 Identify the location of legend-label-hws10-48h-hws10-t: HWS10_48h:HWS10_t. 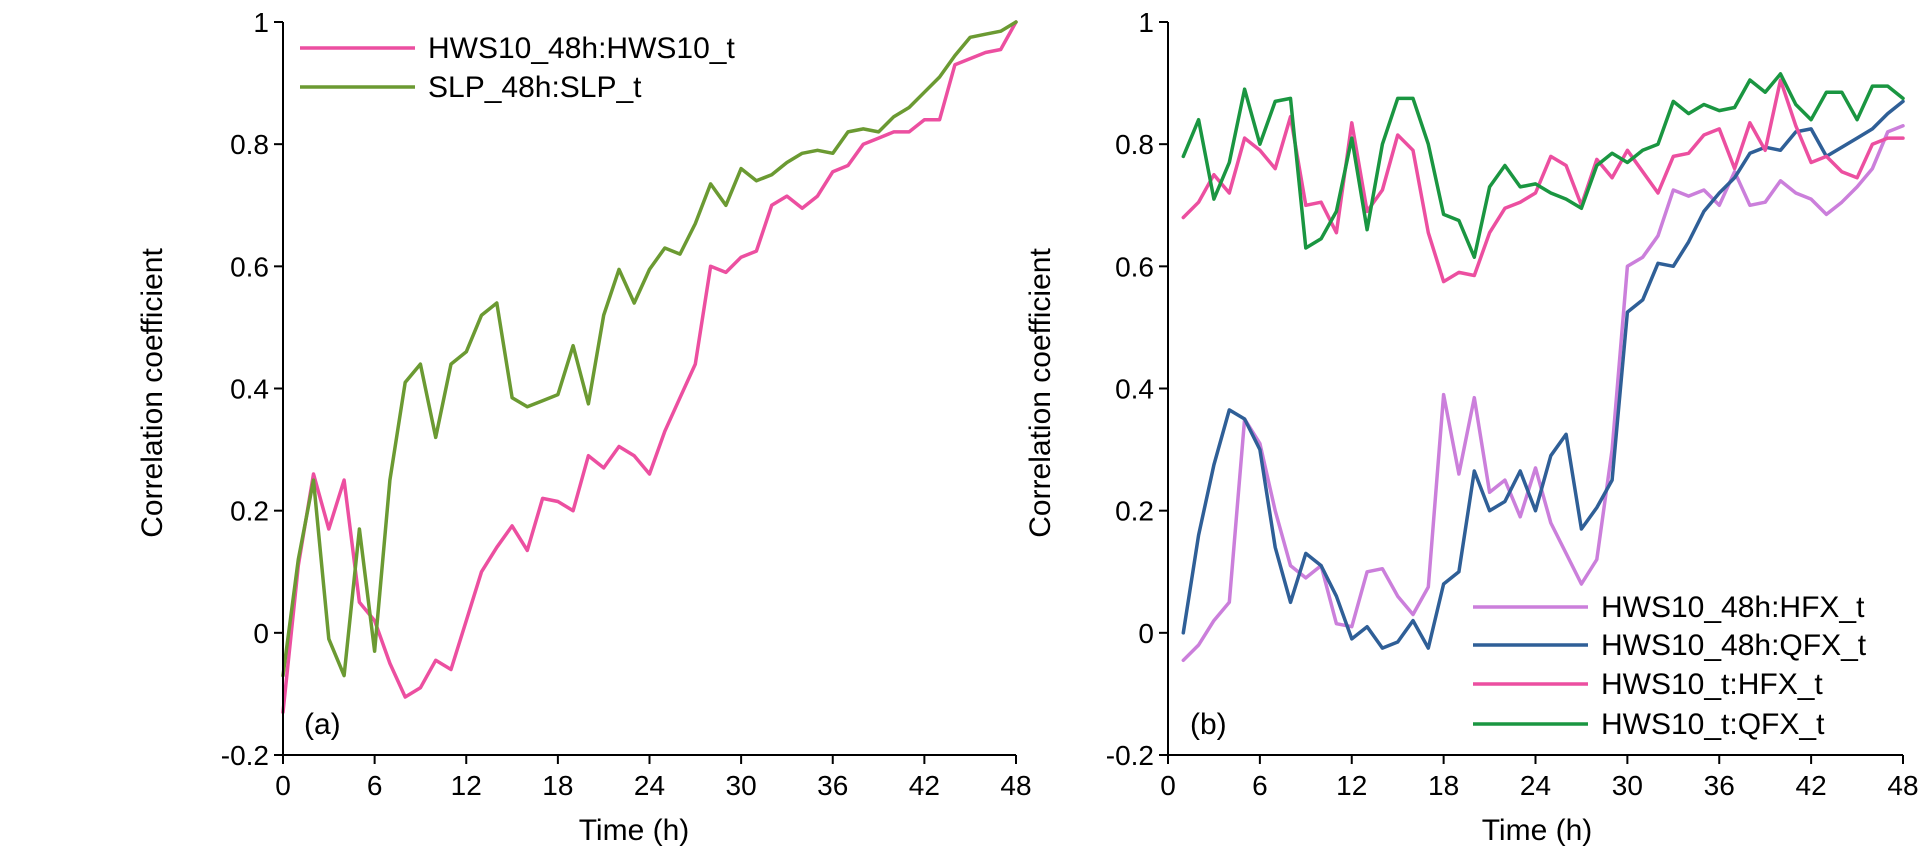
(581, 48).